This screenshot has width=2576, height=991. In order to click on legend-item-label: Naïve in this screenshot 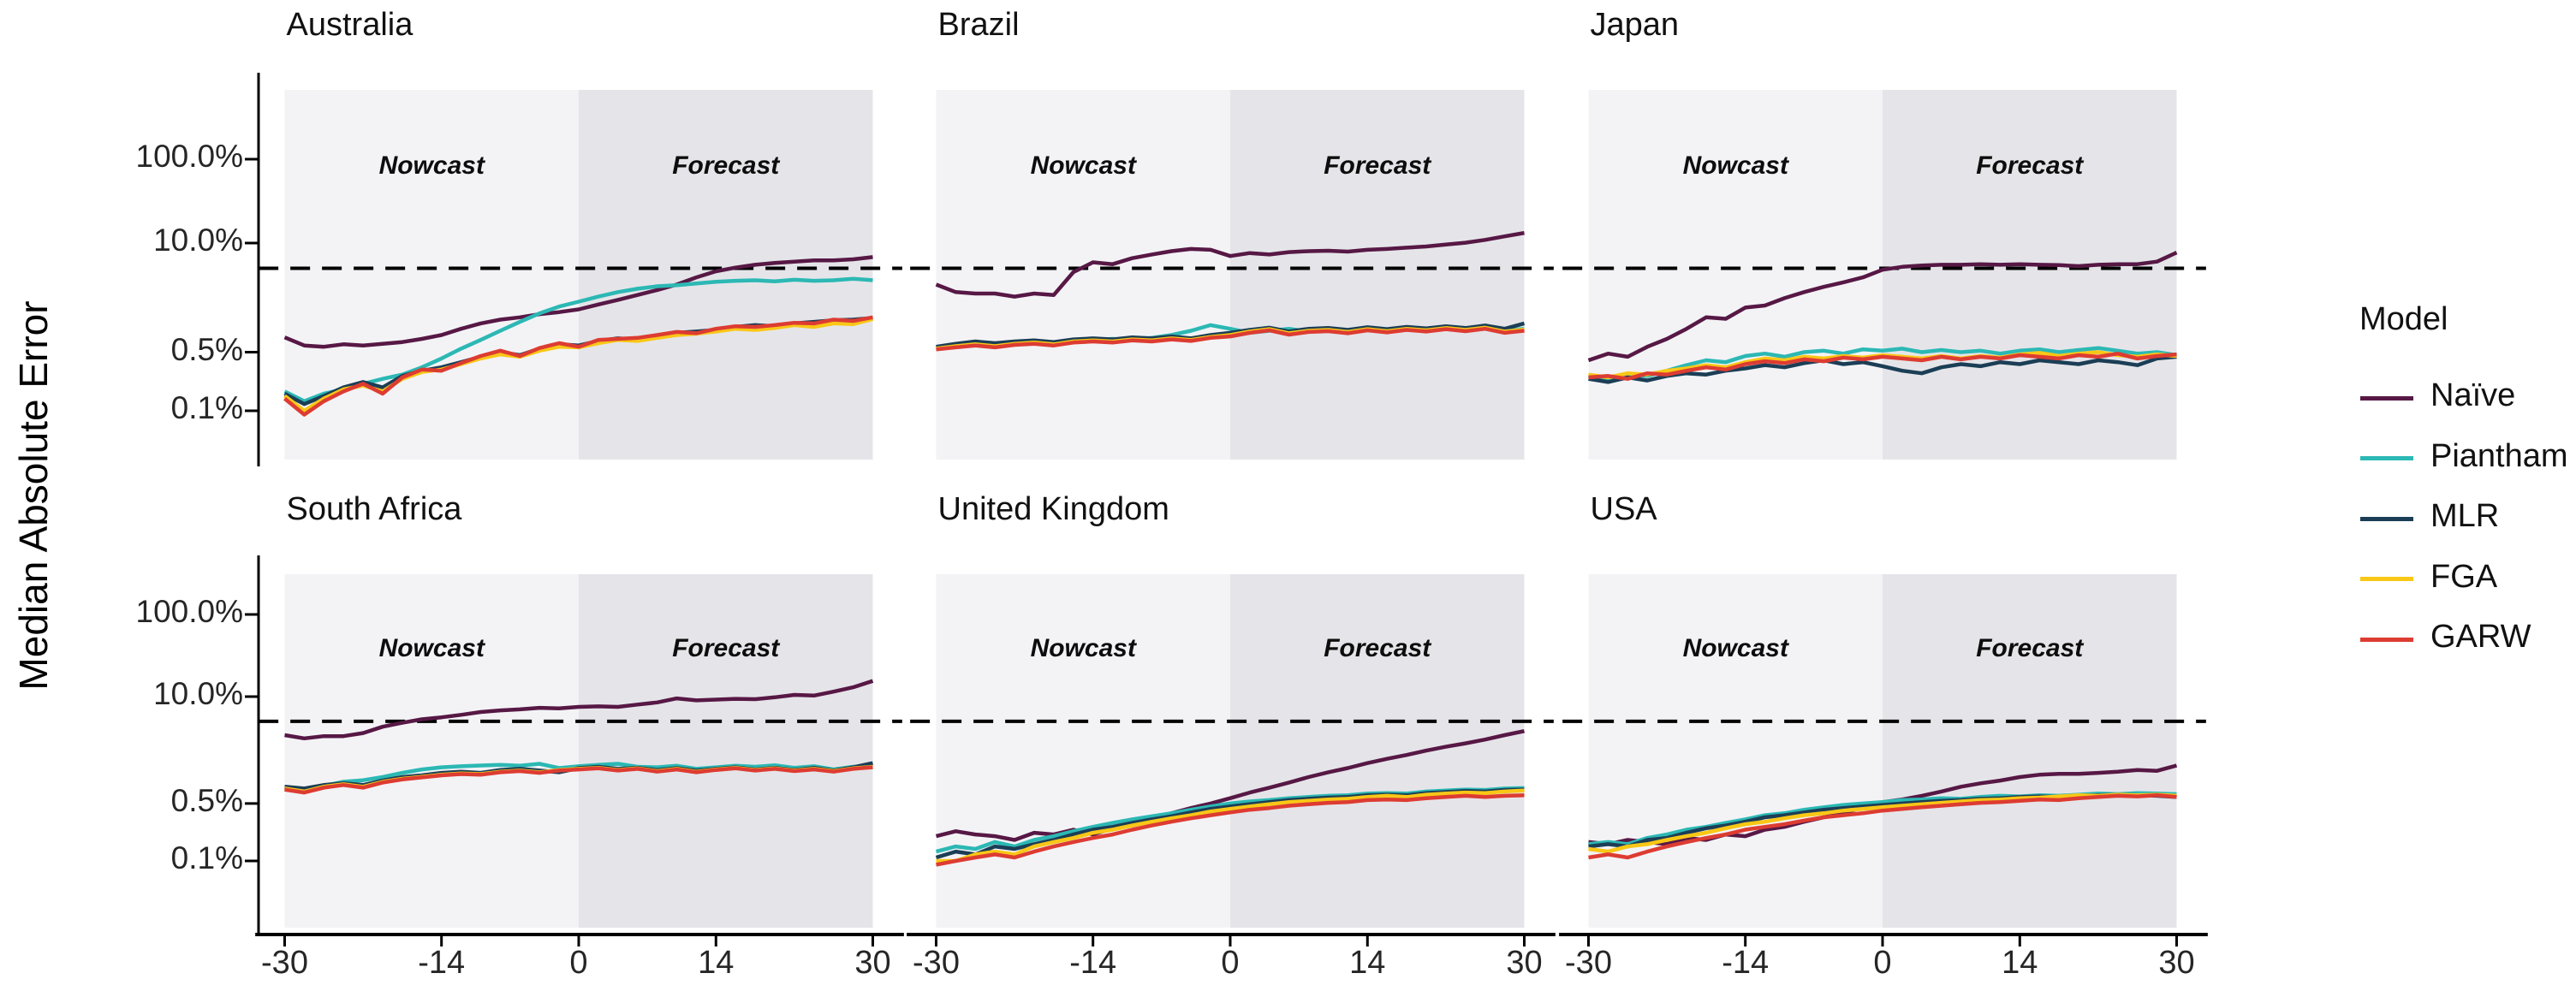, I will do `click(2473, 395)`.